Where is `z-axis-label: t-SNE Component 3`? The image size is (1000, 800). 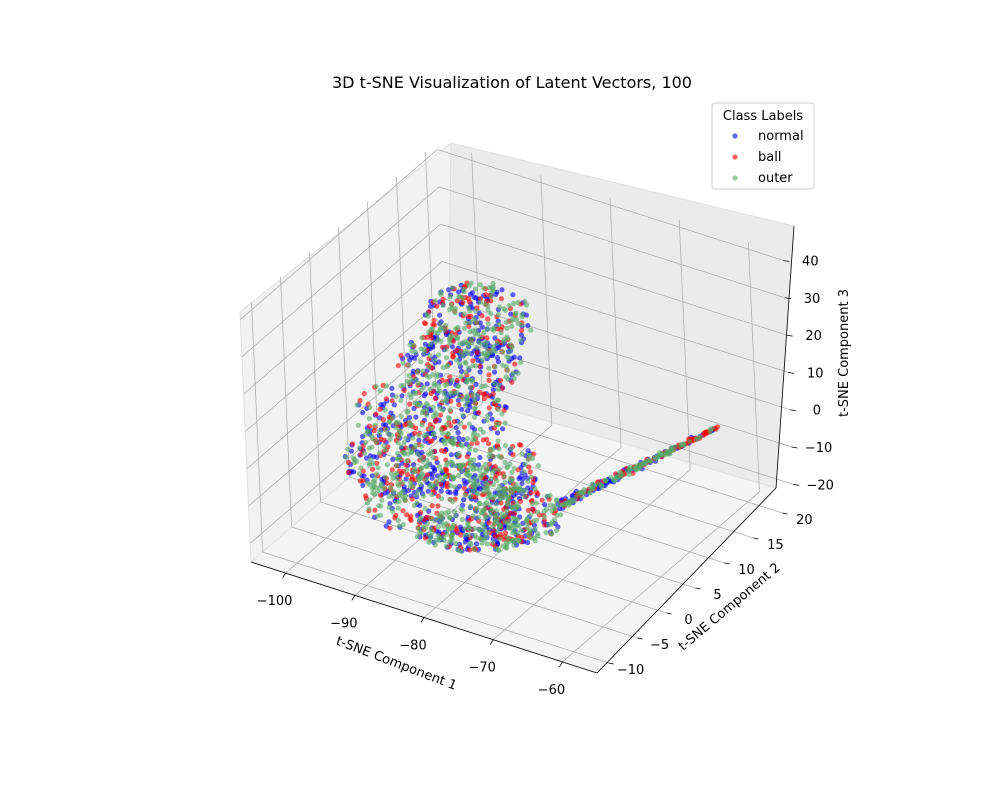 z-axis-label: t-SNE Component 3 is located at coordinates (844, 353).